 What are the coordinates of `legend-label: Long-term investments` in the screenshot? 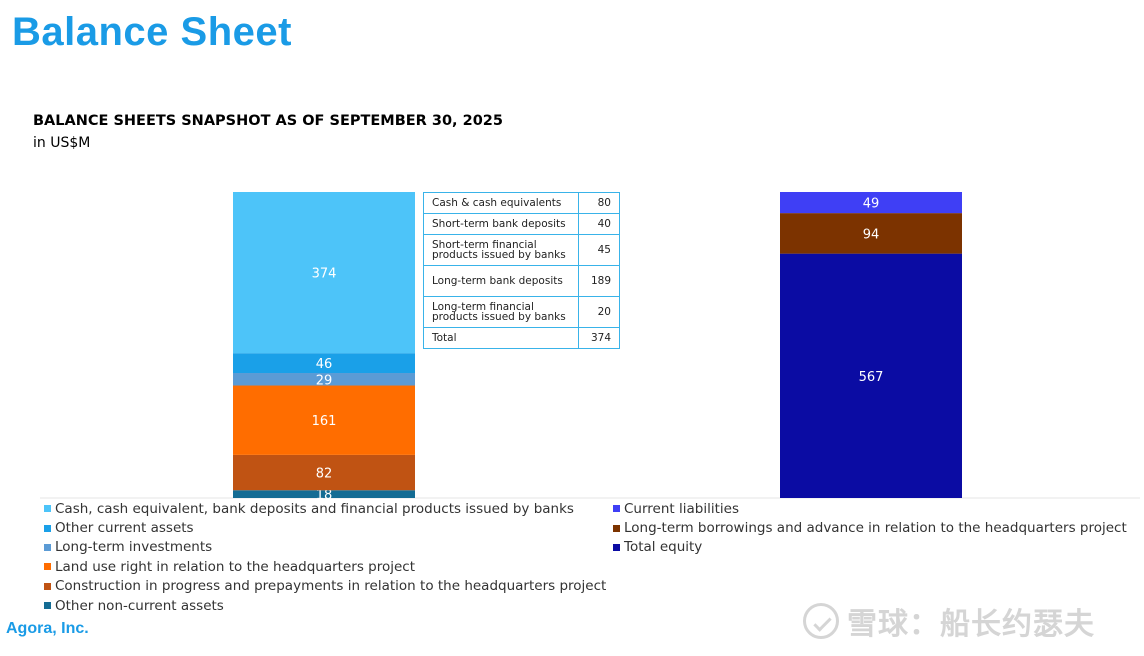 It's located at (134, 547).